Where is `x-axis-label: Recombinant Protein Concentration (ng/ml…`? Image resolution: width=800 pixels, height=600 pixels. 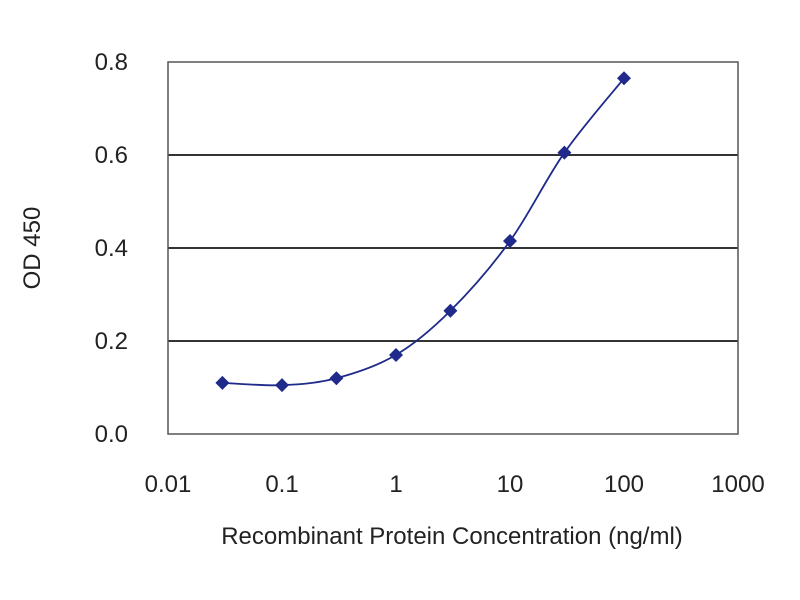 x-axis-label: Recombinant Protein Concentration (ng/ml… is located at coordinates (452, 536).